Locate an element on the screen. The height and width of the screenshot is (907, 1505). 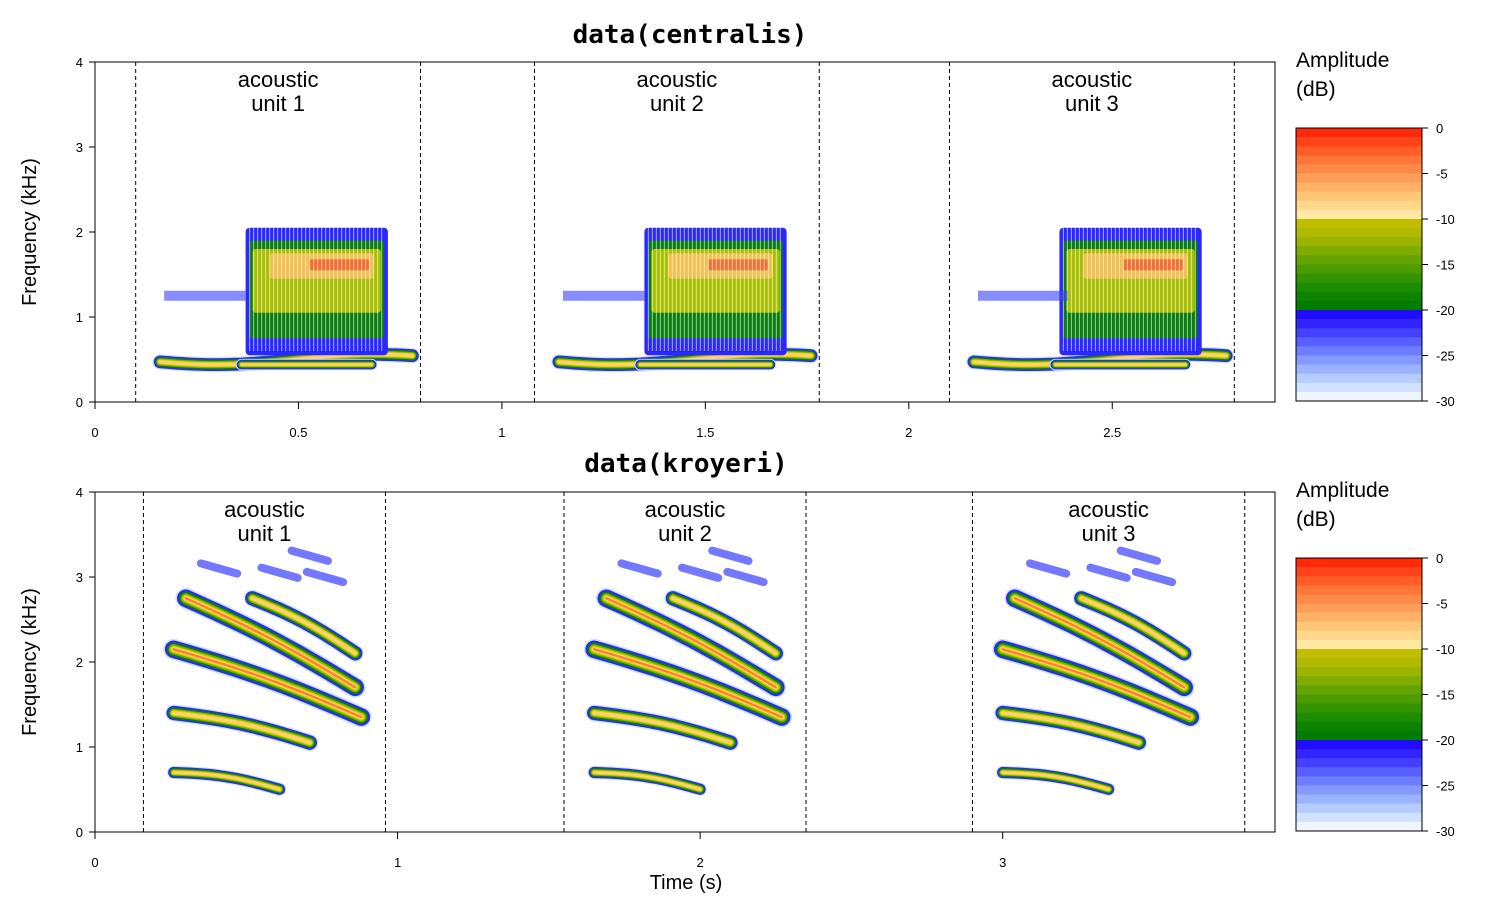
y-tick-label: 4 is located at coordinates (79, 492).